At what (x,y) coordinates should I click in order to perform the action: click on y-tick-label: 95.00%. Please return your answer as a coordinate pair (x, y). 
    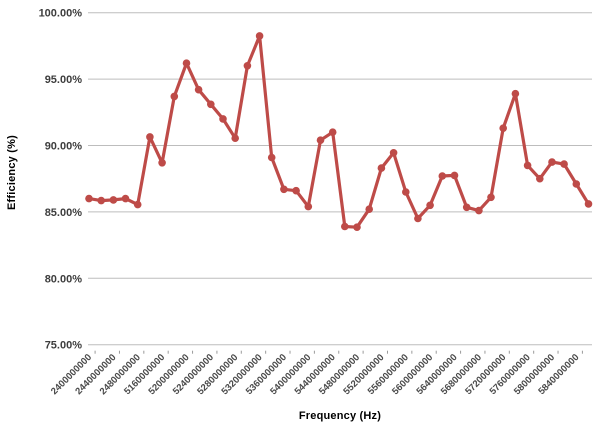
    Looking at the image, I should click on (64, 80).